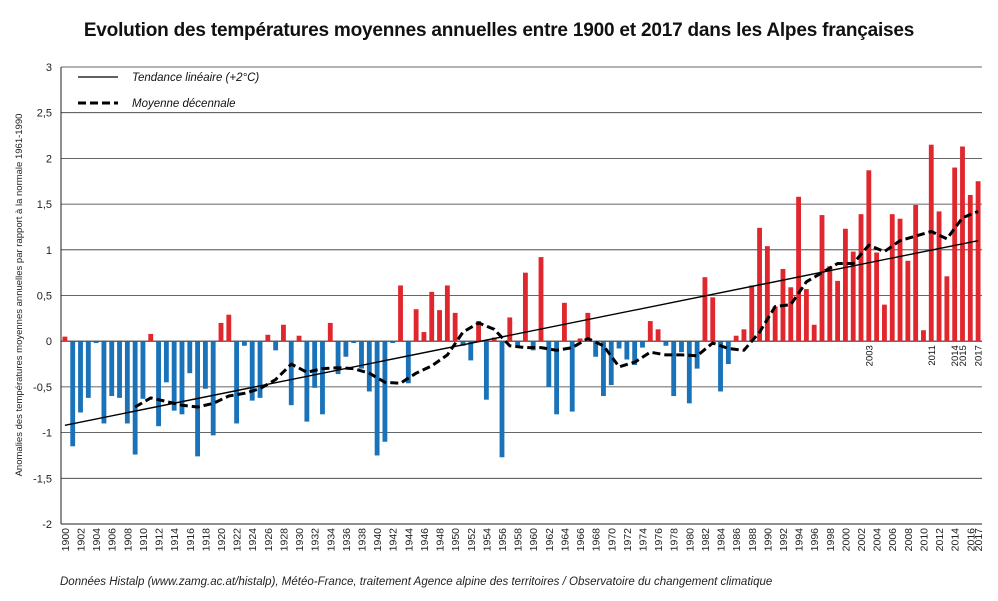  Describe the element at coordinates (564, 322) in the screenshot. I see `bar-1964` at that location.